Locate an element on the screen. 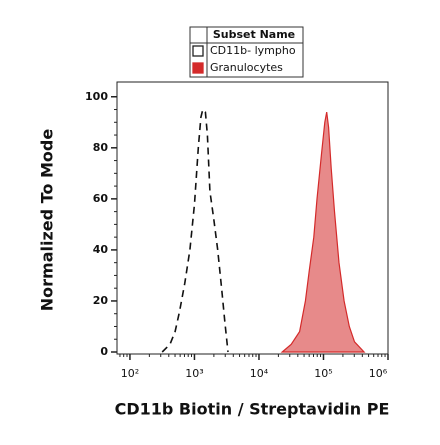 The width and height of the screenshot is (440, 445). x-tick-label: 10⁵ is located at coordinates (323, 373).